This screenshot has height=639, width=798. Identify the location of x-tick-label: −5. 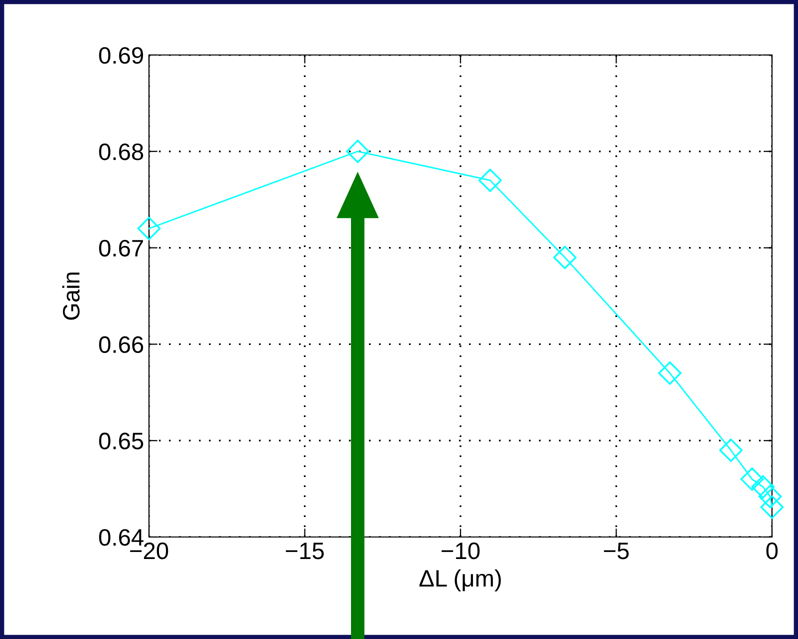
(616, 551).